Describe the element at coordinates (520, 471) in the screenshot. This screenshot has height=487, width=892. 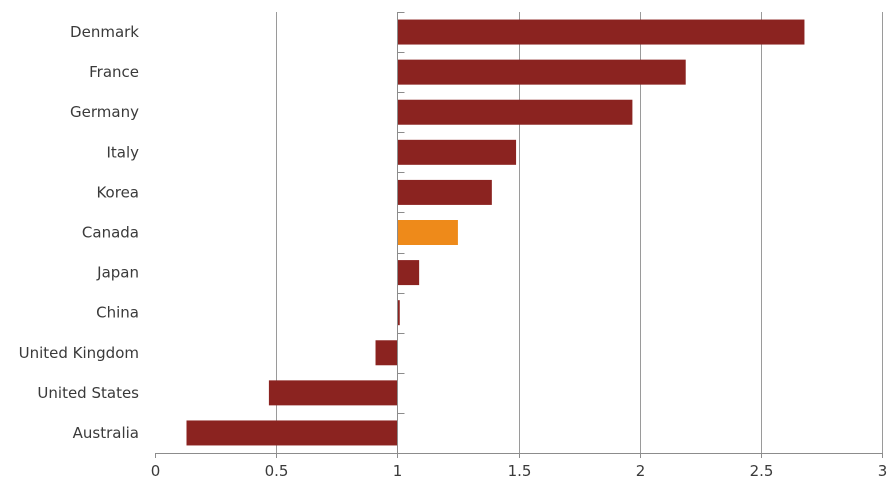
I see `x-tick-label-3: 1.5` at that location.